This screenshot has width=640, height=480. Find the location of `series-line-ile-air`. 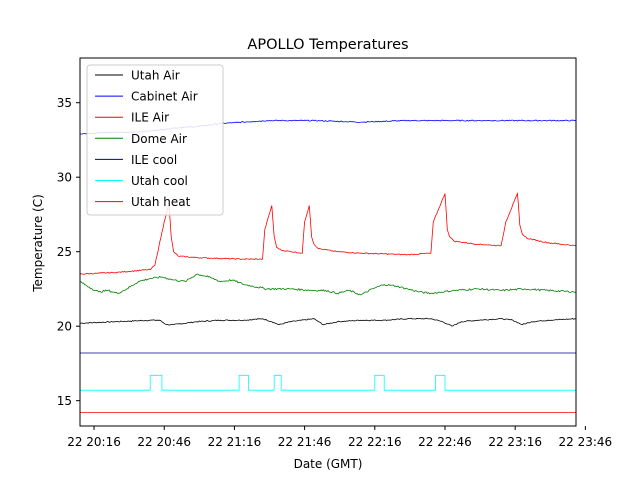

series-line-ile-air is located at coordinates (328, 233).